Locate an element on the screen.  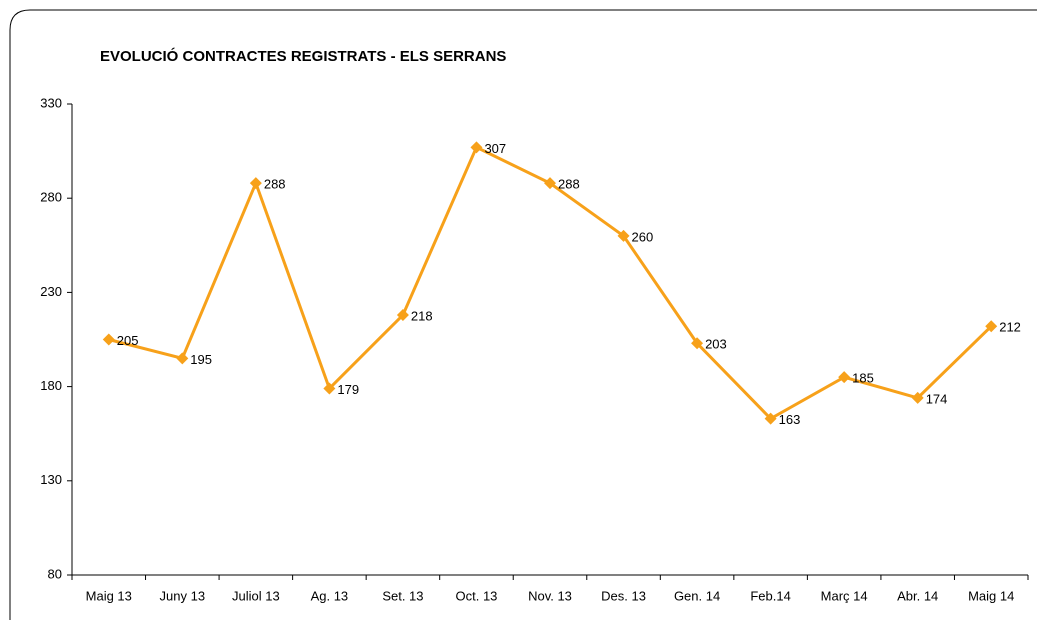
y-tick-label: 280 is located at coordinates (51, 197).